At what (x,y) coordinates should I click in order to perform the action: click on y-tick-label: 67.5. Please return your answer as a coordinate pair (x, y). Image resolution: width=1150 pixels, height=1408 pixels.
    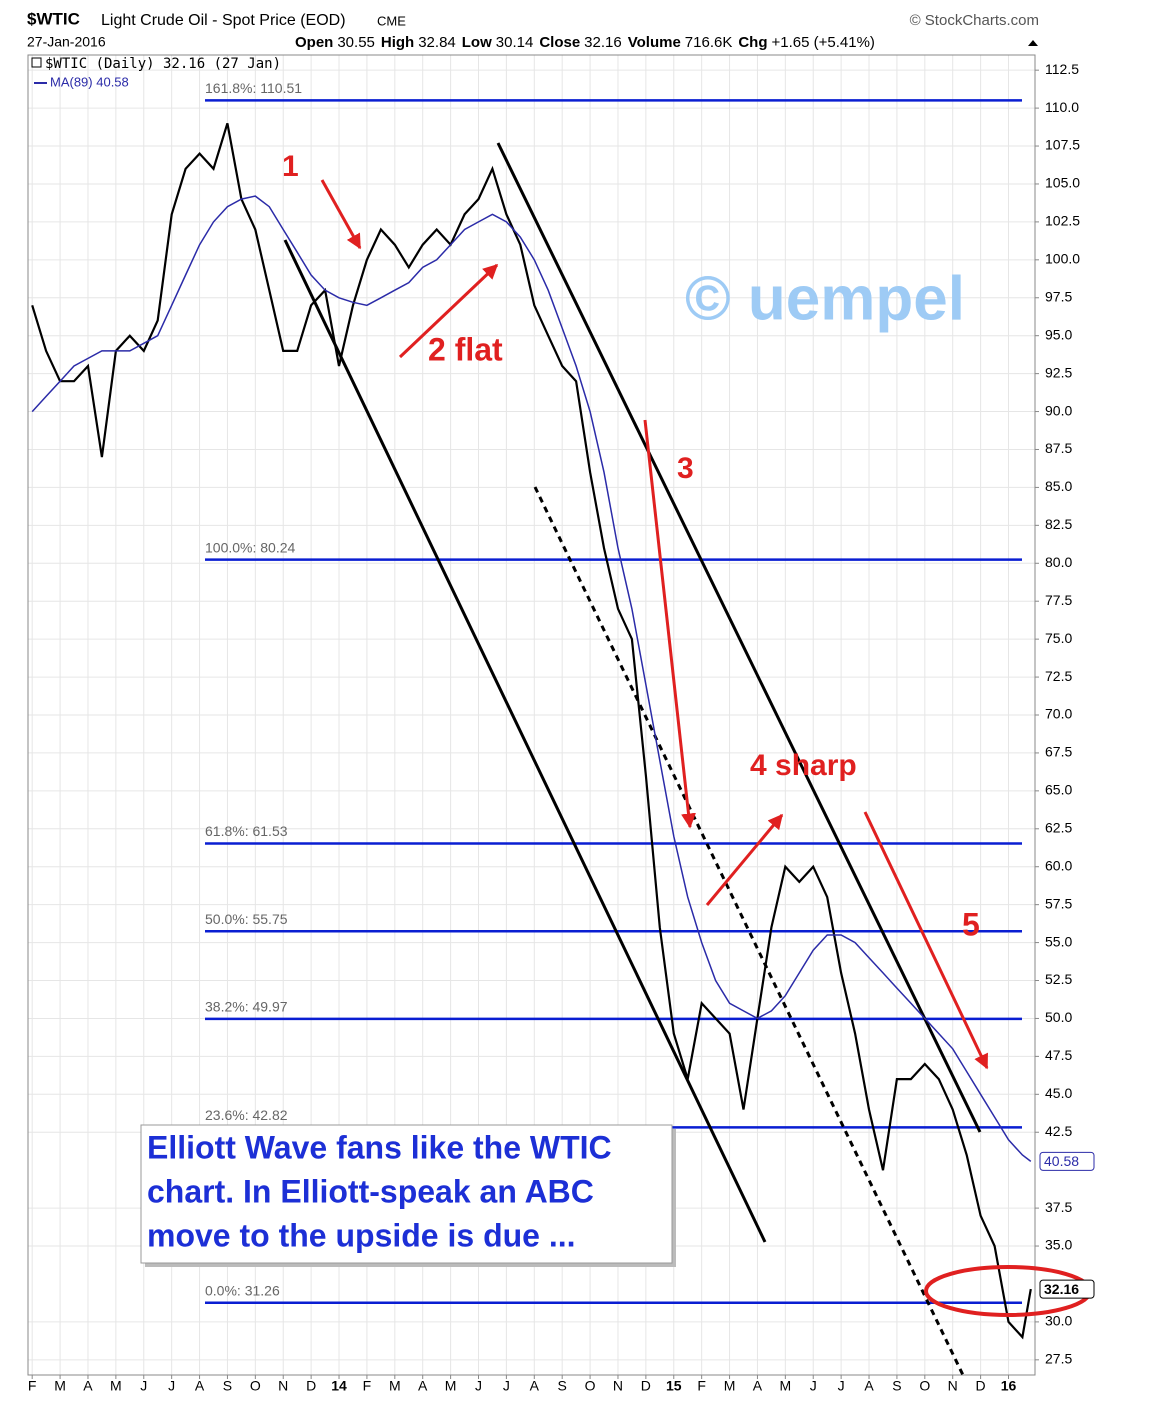
    Looking at the image, I should click on (1058, 752).